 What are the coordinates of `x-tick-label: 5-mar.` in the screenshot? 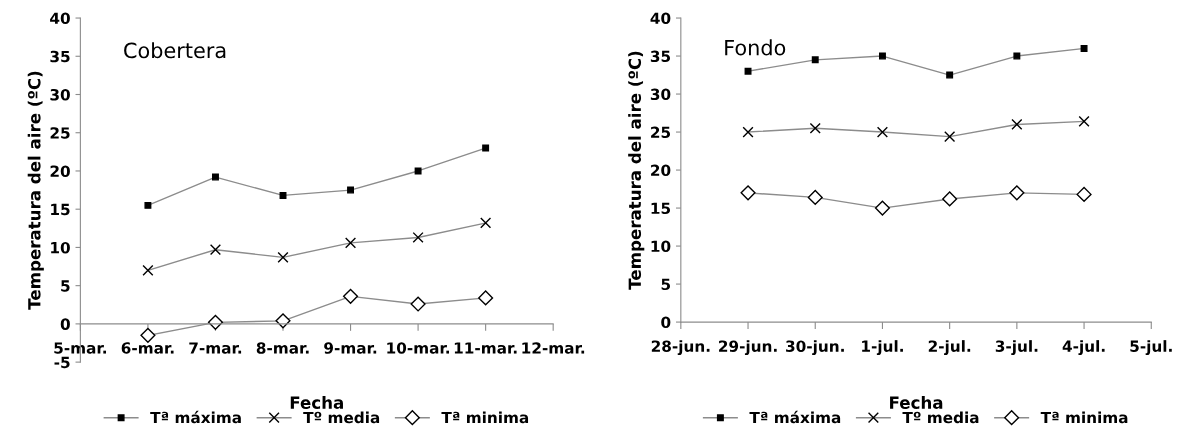 It's located at (80, 348).